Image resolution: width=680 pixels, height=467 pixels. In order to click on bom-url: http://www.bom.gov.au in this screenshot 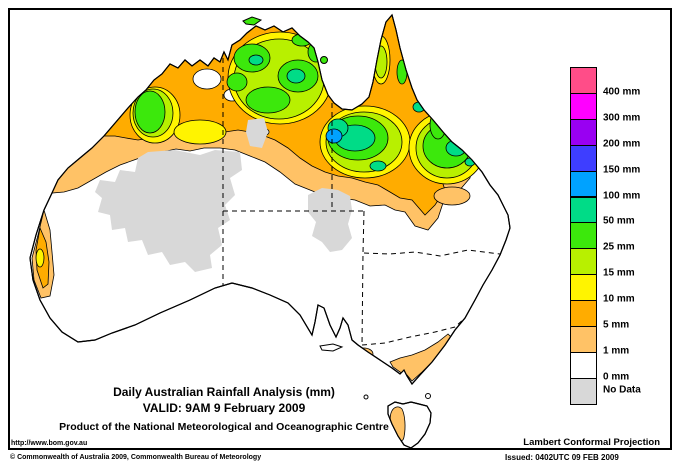, I will do `click(49, 443)`.